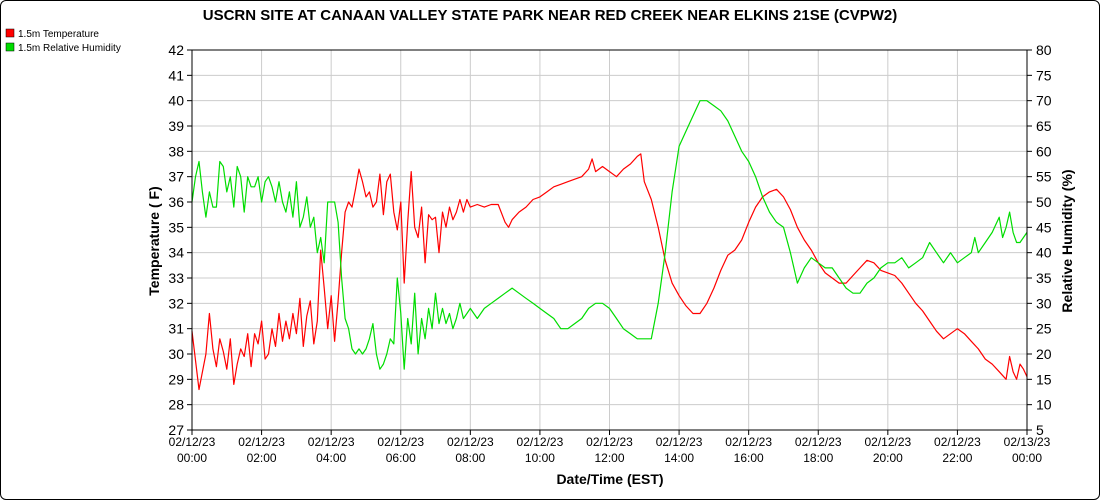  I want to click on y-left-tick-label: 39, so click(176, 126).